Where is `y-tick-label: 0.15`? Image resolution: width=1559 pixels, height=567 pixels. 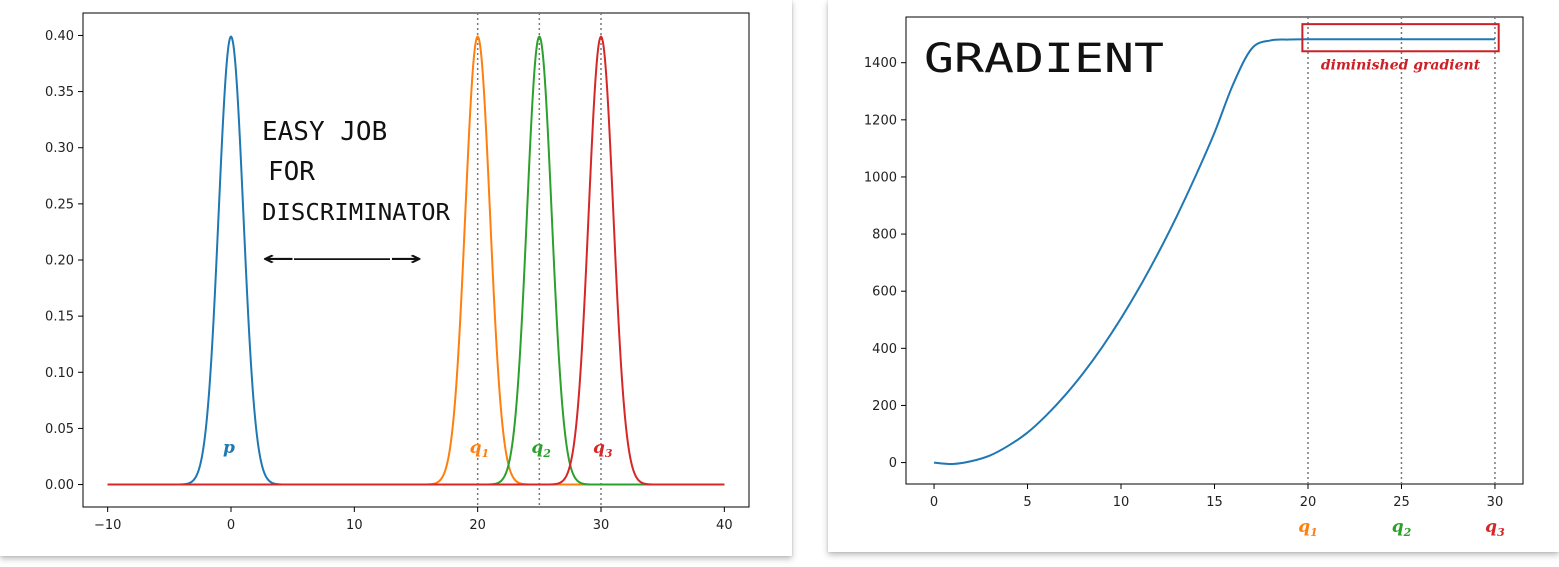 y-tick-label: 0.15 is located at coordinates (59, 317).